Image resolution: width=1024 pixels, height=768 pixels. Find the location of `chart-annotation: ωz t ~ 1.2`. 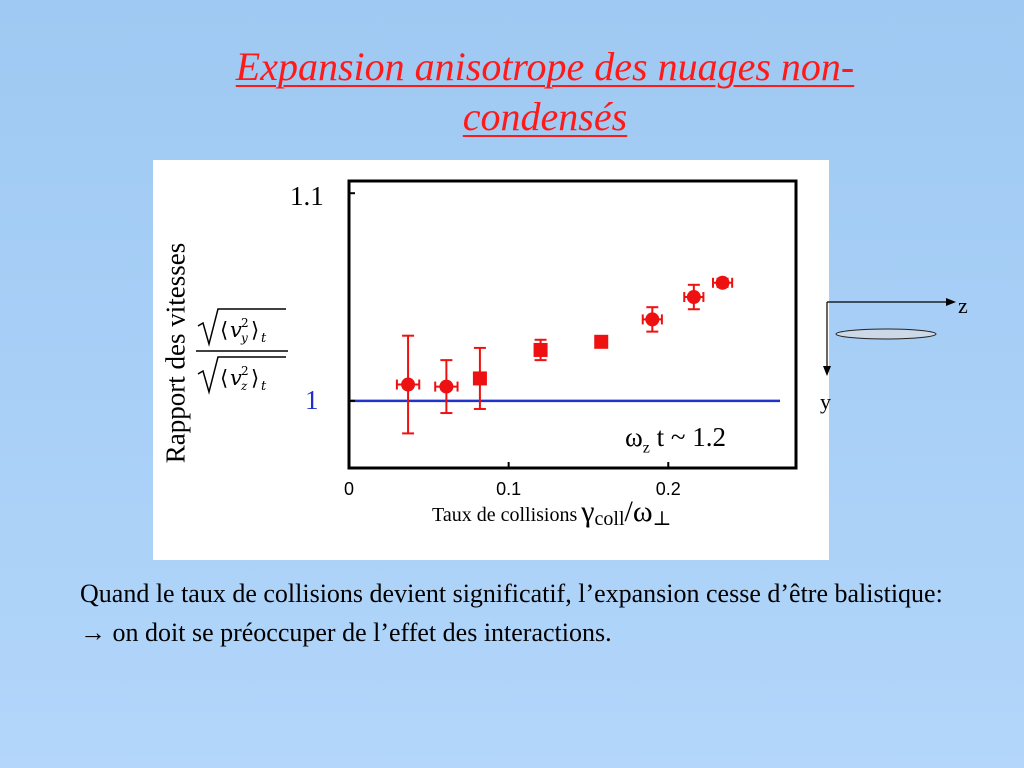

chart-annotation: ωz t ~ 1.2 is located at coordinates (675, 439).